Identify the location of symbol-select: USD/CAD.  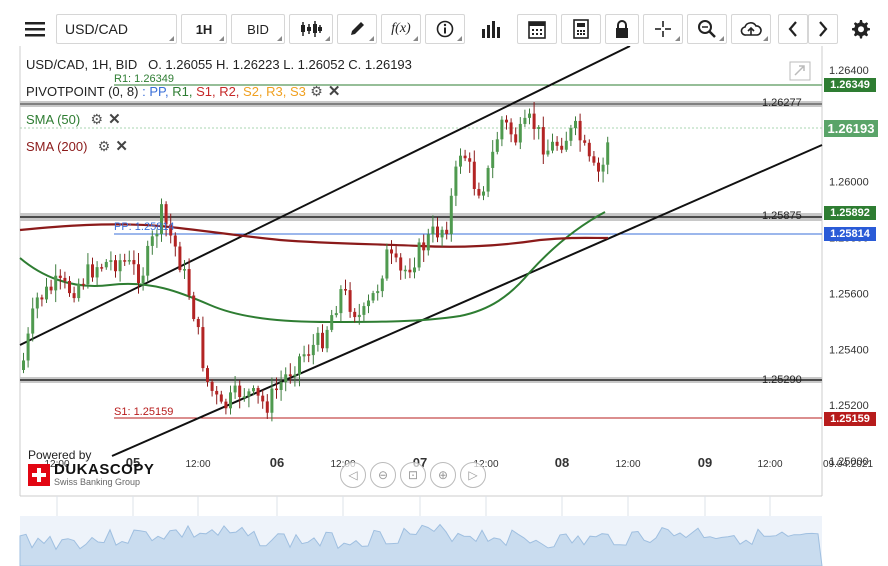
(116, 29).